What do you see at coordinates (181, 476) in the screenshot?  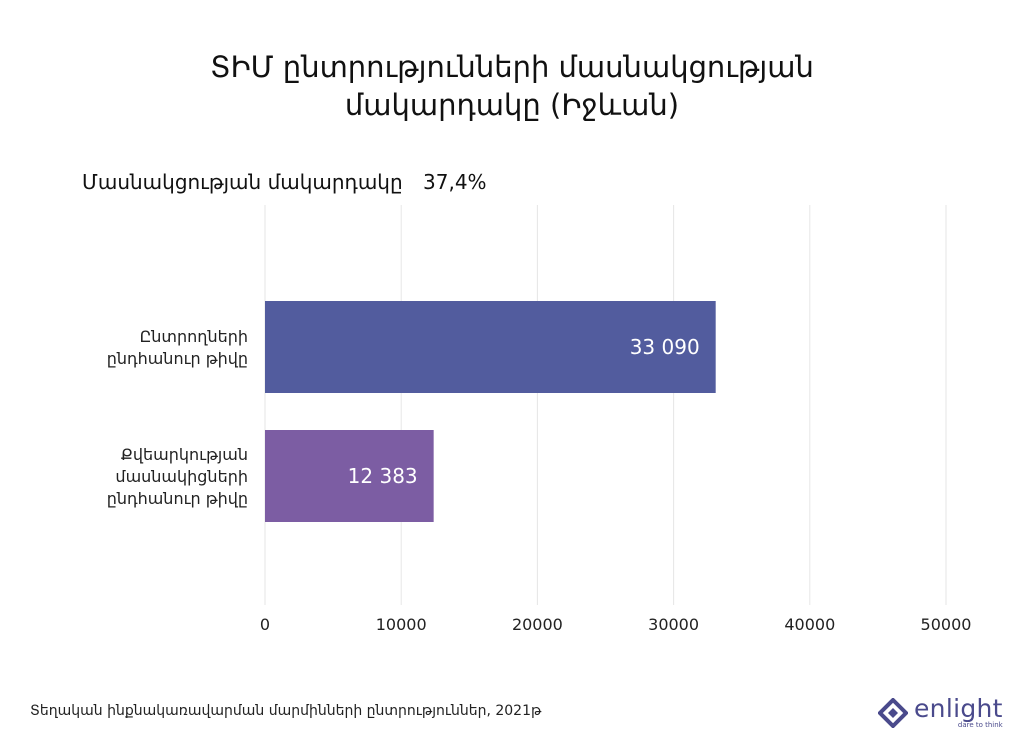 I see `category-label: մասնակիցների` at bounding box center [181, 476].